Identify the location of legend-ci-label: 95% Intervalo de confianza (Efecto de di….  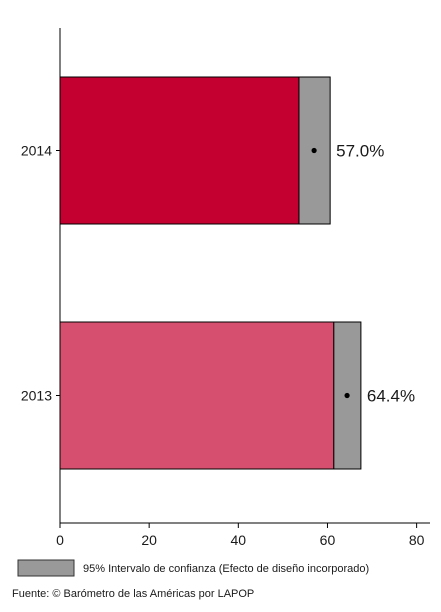
(226, 569).